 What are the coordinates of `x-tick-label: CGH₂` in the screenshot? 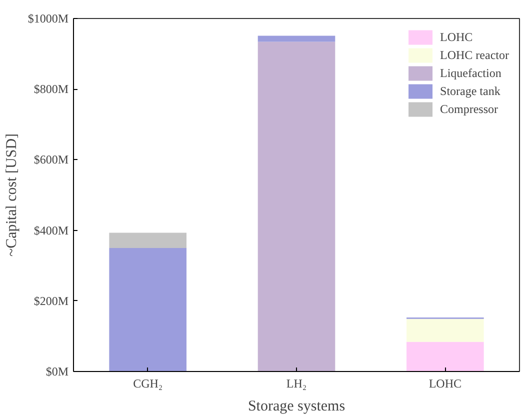 It's located at (148, 383).